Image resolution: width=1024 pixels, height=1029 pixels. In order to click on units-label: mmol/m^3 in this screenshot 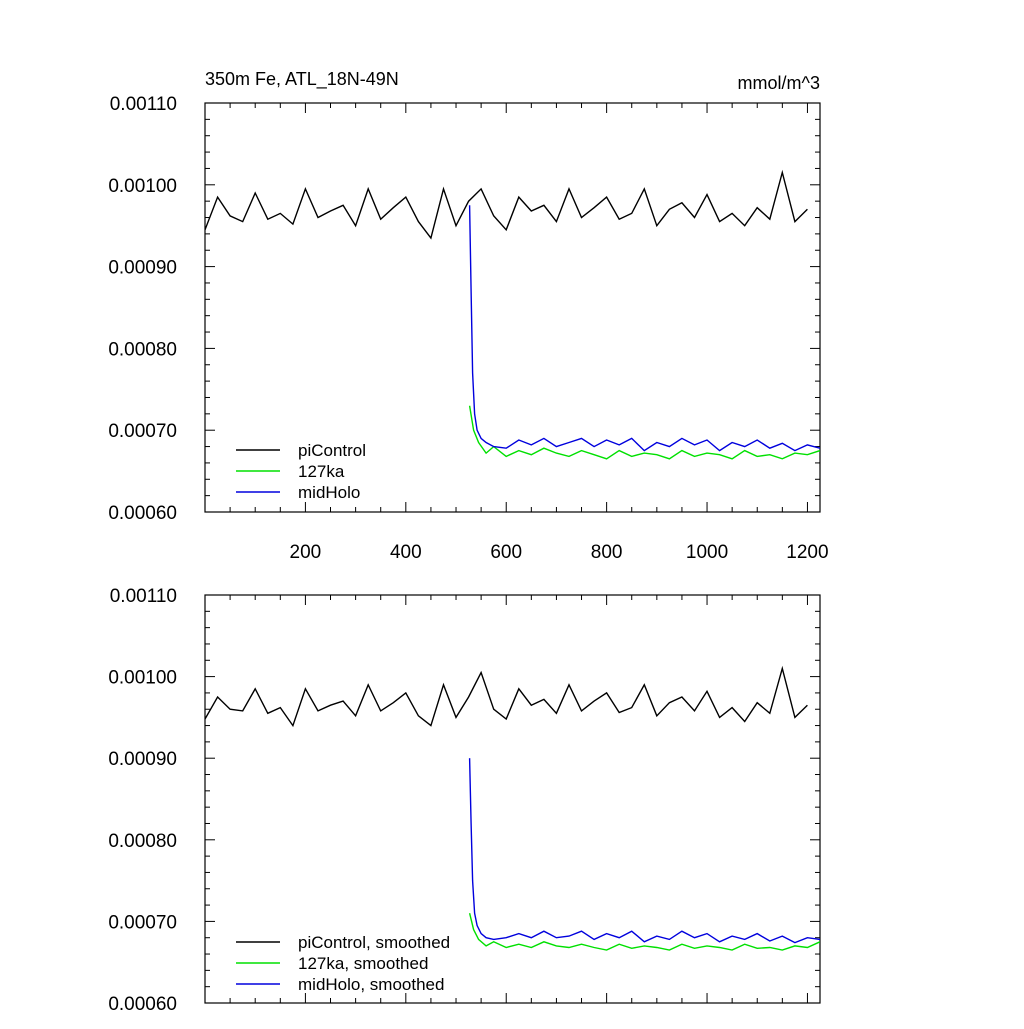, I will do `click(779, 83)`.